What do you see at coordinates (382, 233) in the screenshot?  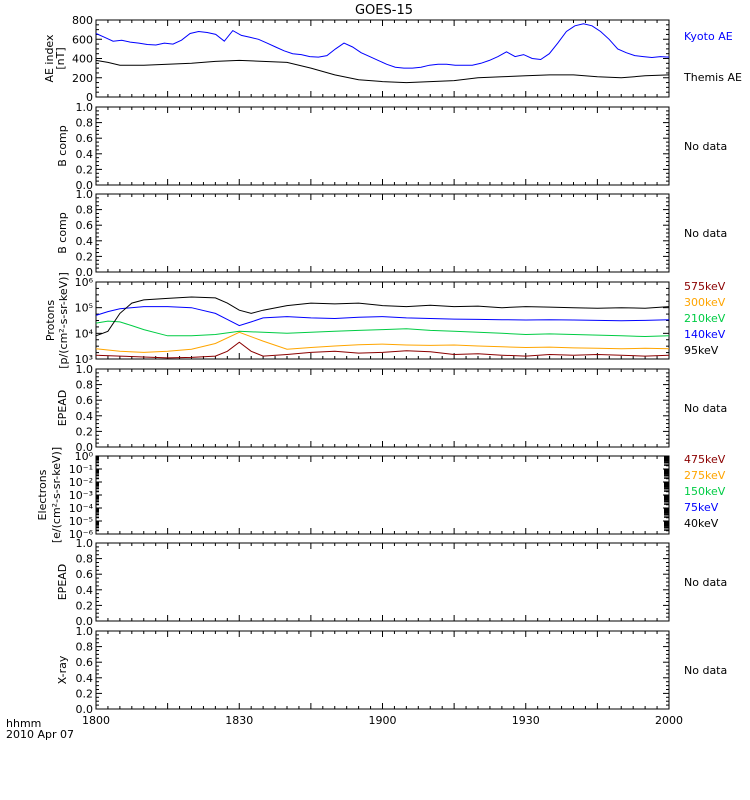 I see `b2-frame` at bounding box center [382, 233].